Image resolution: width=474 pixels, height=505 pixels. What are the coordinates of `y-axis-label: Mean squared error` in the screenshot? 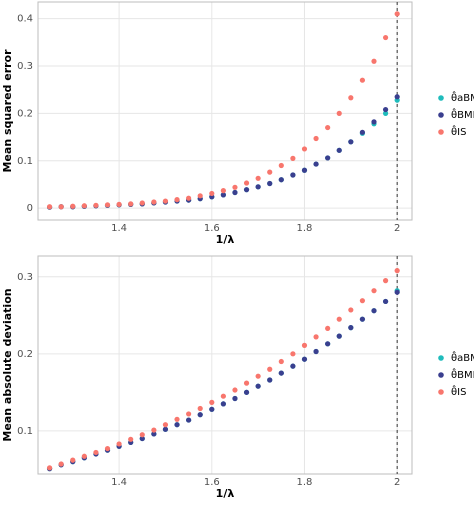 It's located at (7, 111).